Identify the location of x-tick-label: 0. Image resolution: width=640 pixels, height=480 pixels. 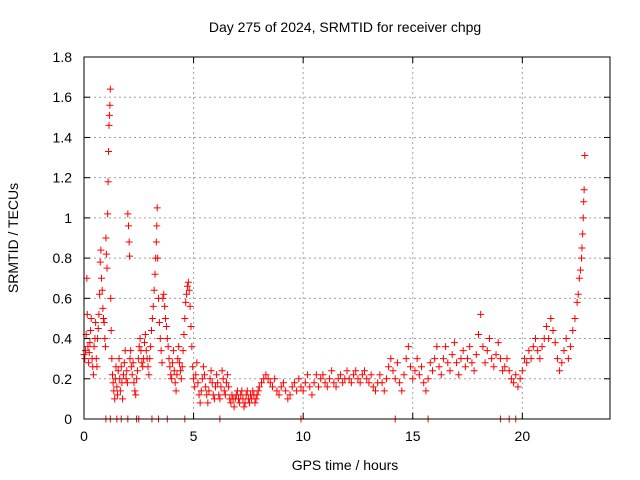
(84, 436).